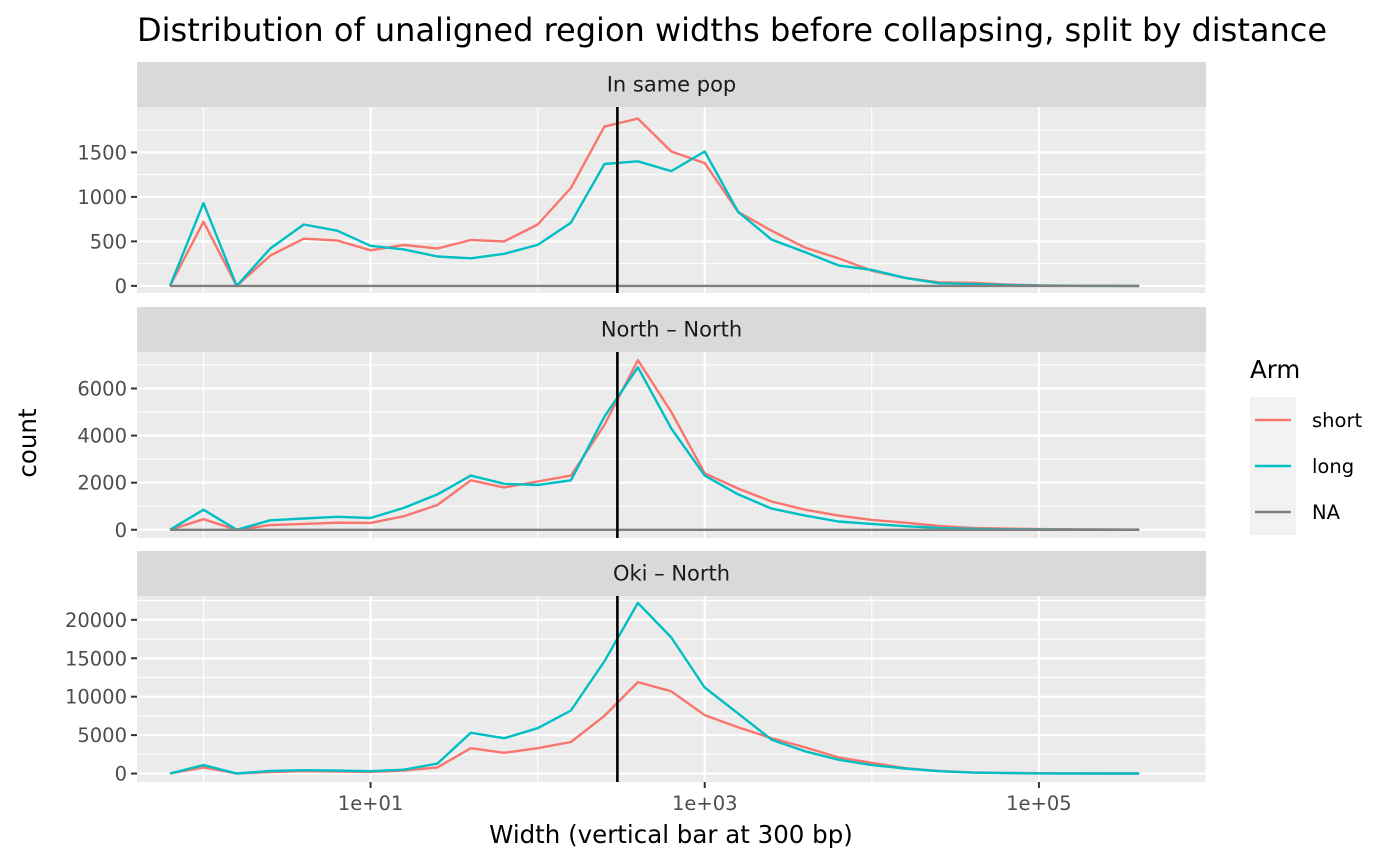 Image resolution: width=1400 pixels, height=865 pixels. Describe the element at coordinates (96, 620) in the screenshot. I see `y-tick-label: 20000` at that location.